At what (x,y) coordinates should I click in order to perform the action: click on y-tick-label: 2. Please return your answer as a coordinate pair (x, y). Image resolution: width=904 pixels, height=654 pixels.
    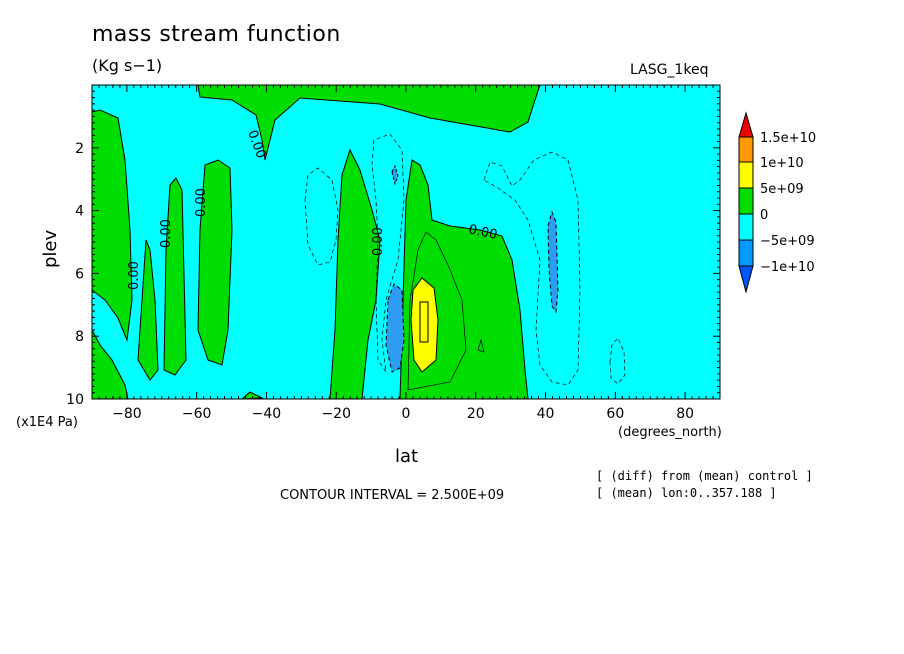
    Looking at the image, I should click on (79, 149).